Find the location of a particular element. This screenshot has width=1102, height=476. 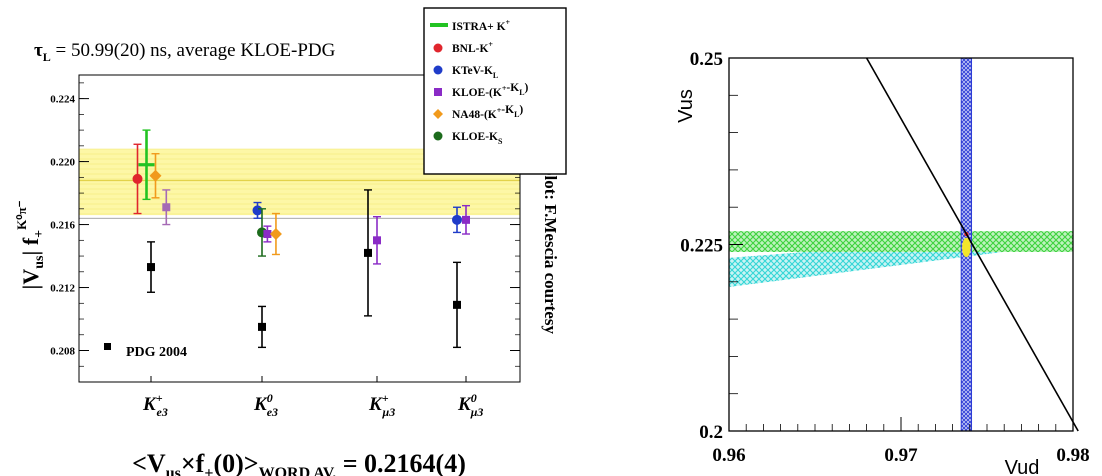

y-tick-label: 0.25 is located at coordinates (706, 59).